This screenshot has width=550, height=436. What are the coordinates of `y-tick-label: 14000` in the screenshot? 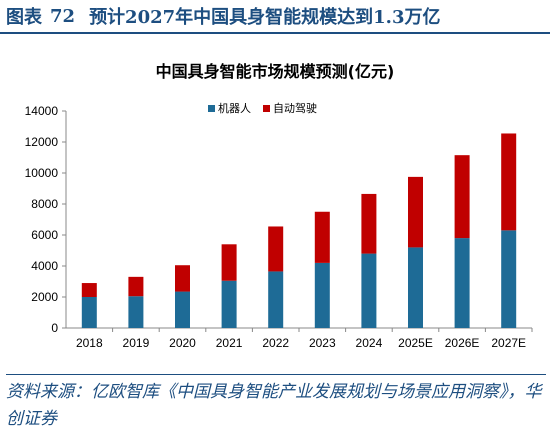 It's located at (42, 111).